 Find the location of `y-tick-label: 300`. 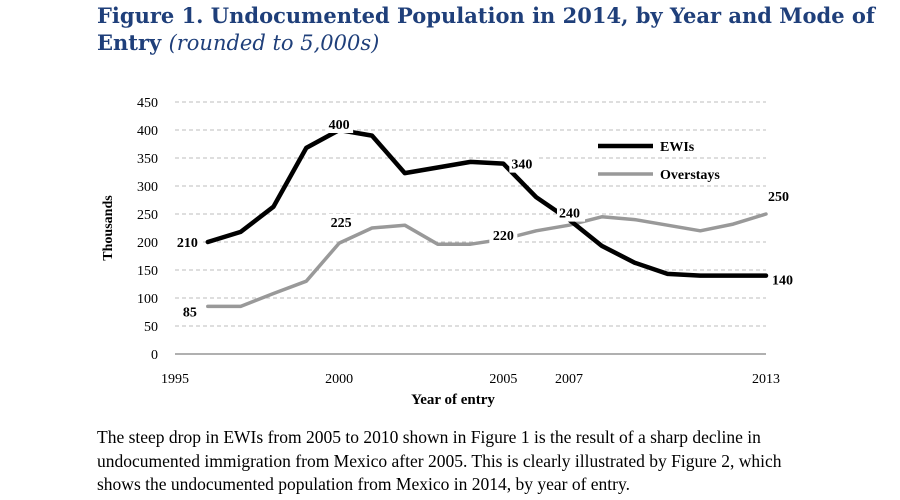

y-tick-label: 300 is located at coordinates (147, 187).